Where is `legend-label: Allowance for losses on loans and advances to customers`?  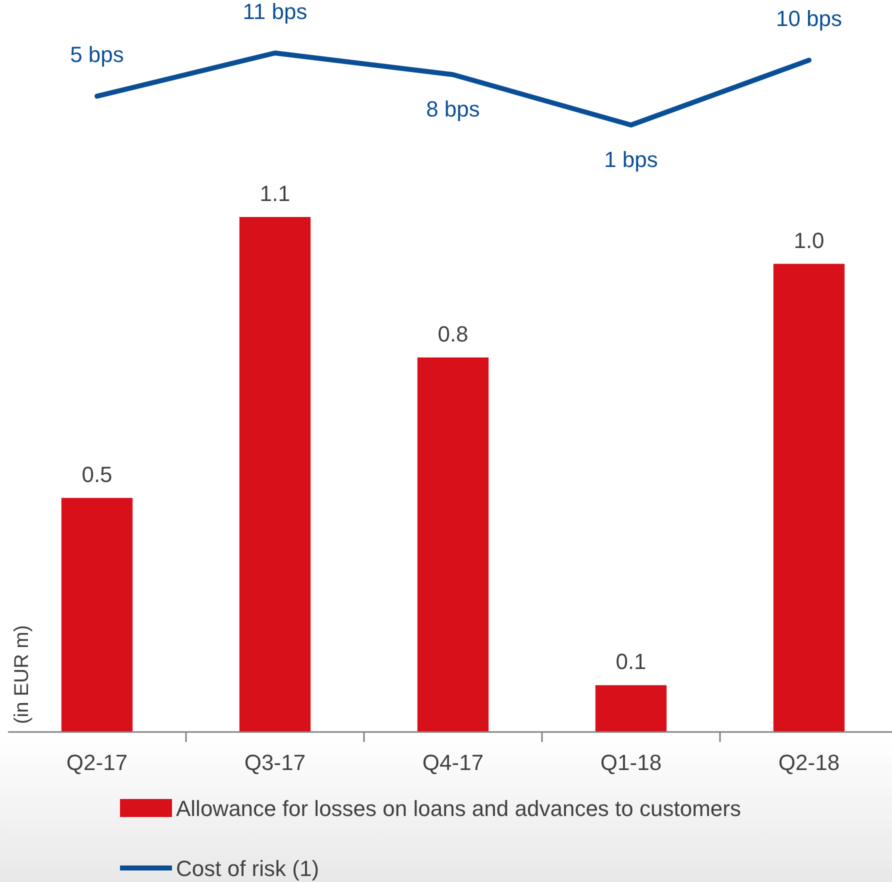
legend-label: Allowance for losses on loans and advances to customers is located at coordinates (458, 808).